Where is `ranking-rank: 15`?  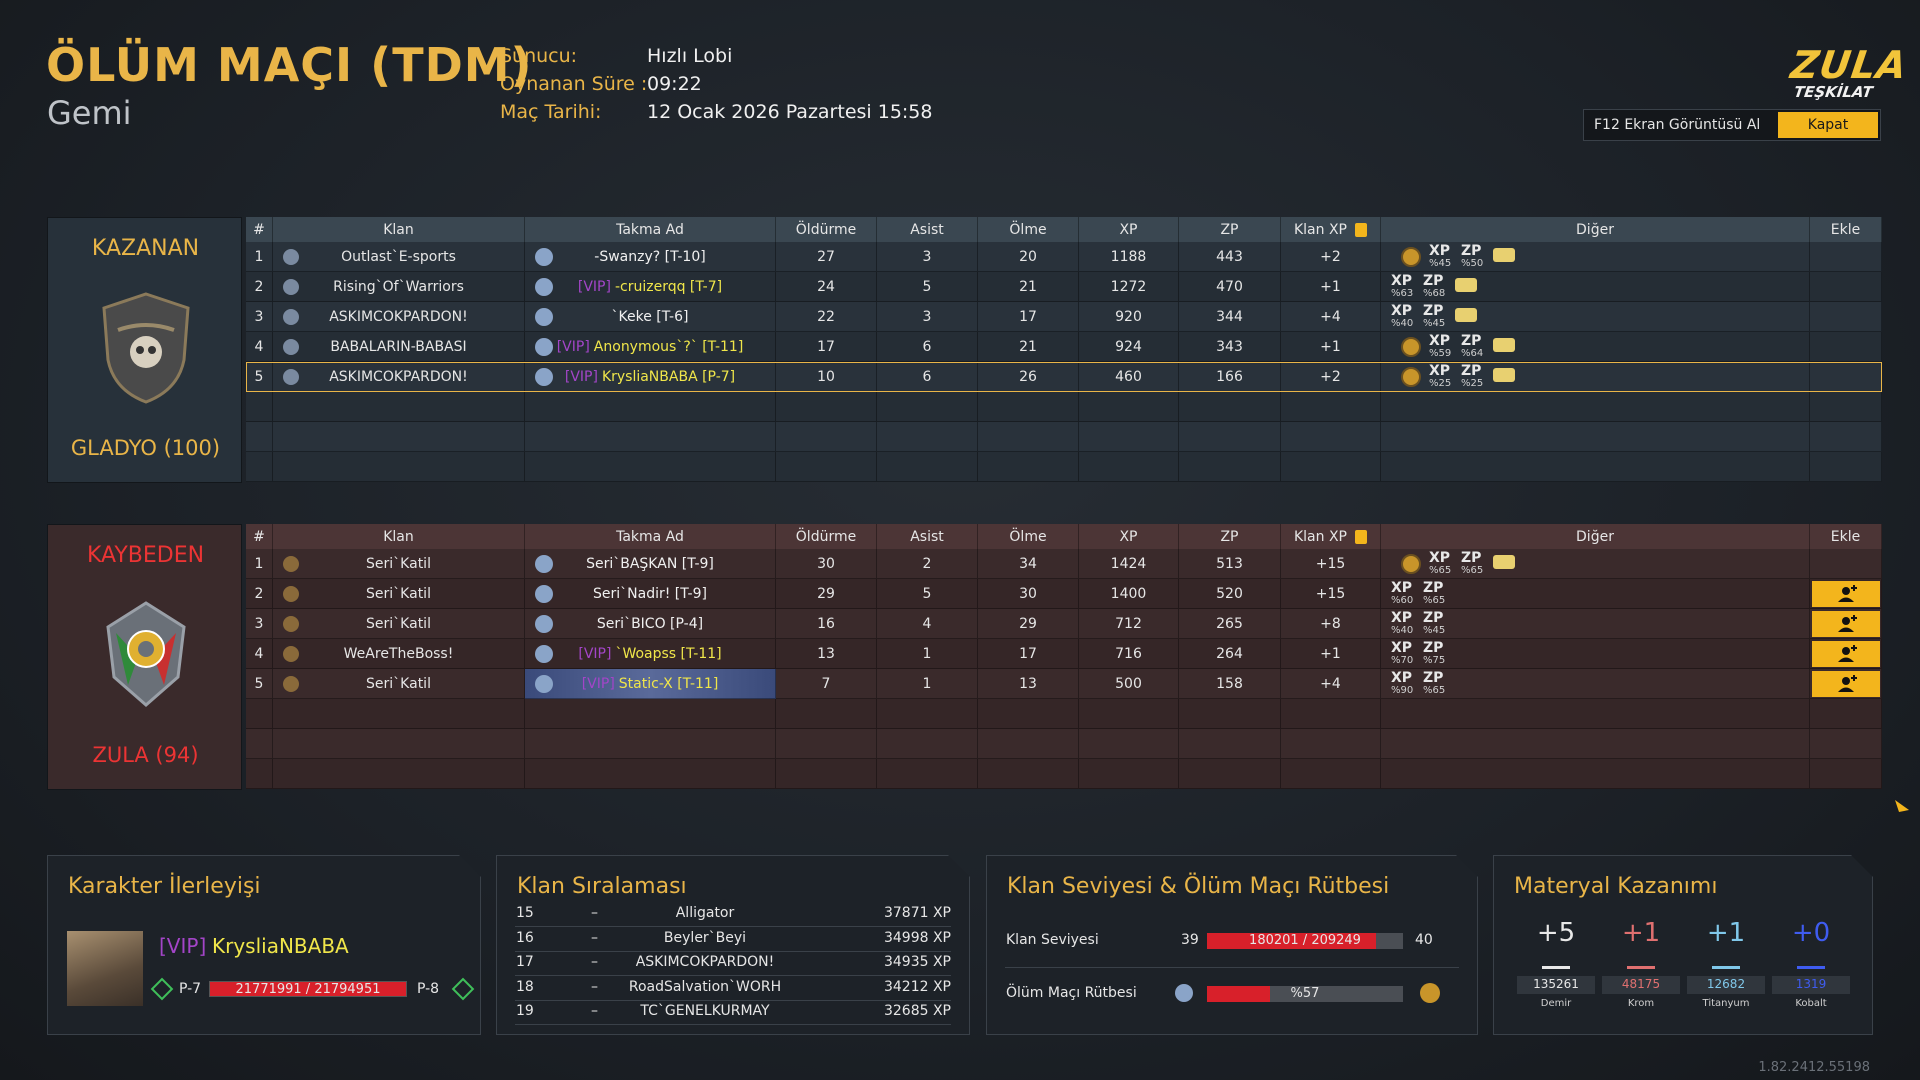
ranking-rank: 15 is located at coordinates (525, 913).